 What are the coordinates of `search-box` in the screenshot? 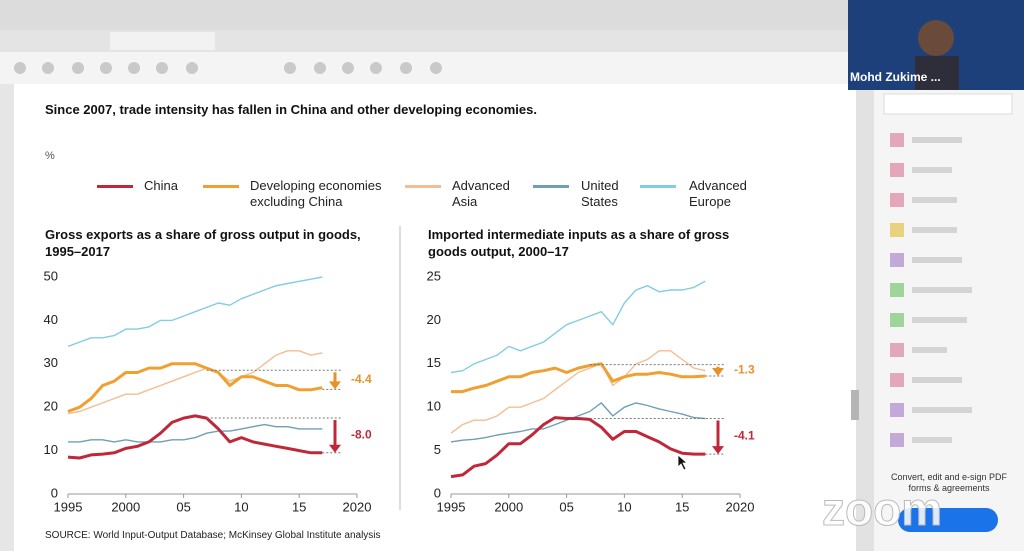 It's located at (948, 104).